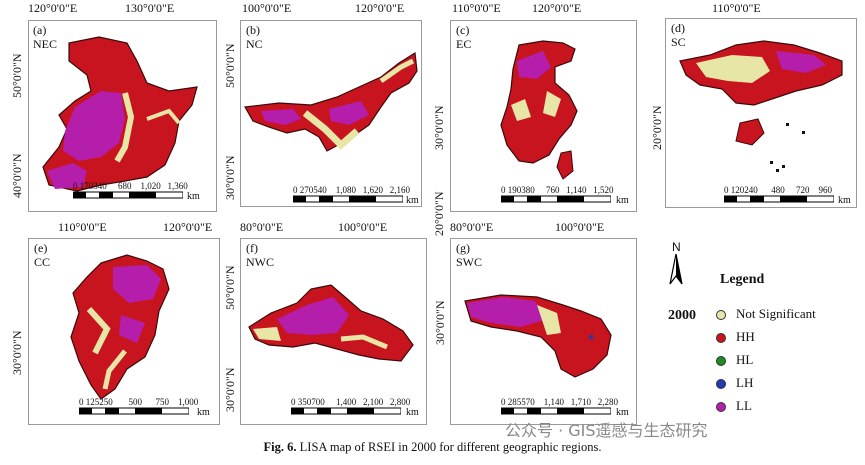 The width and height of the screenshot is (865, 465). What do you see at coordinates (472, 227) in the screenshot?
I see `lon-label-g1: 80°0'0"E` at bounding box center [472, 227].